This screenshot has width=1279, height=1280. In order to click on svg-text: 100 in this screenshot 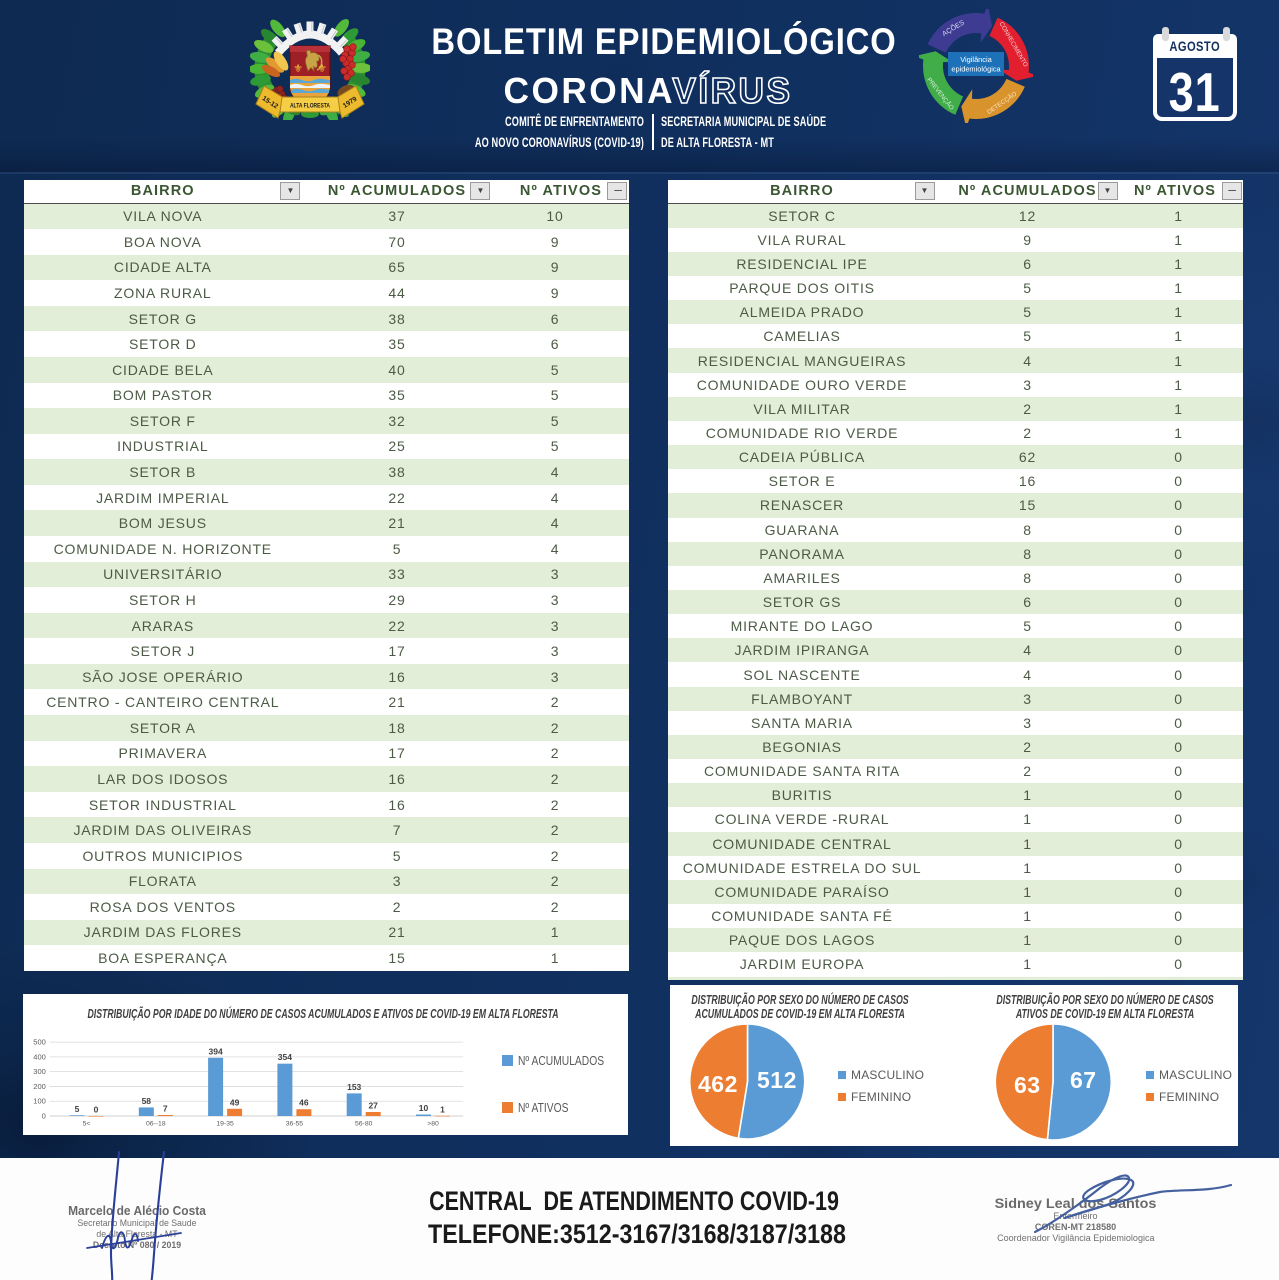, I will do `click(39, 1101)`.